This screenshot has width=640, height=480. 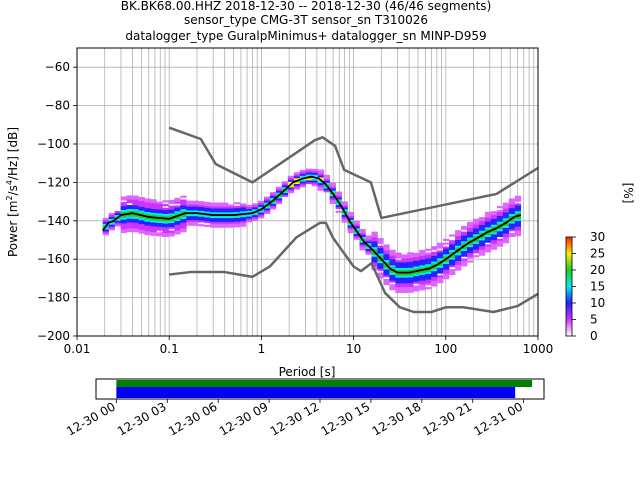 I want to click on coverage-bars, so click(x=324, y=389).